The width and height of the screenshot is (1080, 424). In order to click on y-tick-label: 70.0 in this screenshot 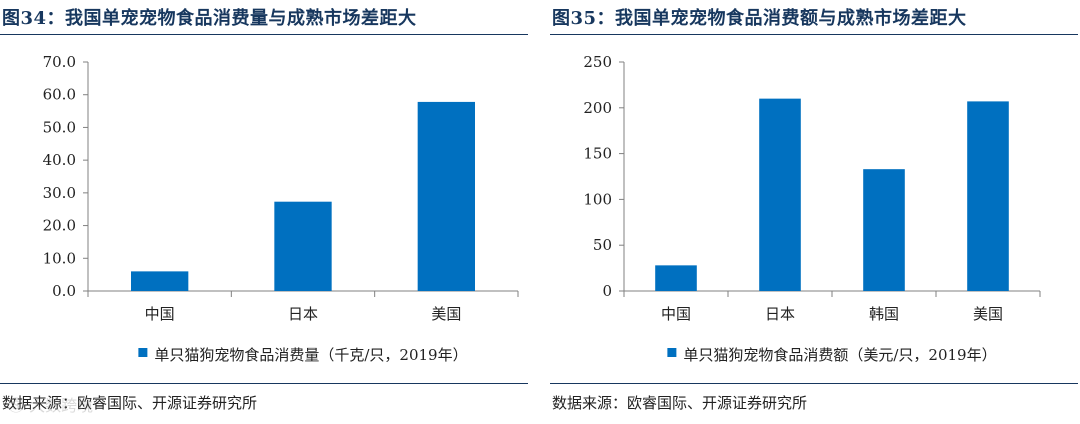, I will do `click(59, 62)`.